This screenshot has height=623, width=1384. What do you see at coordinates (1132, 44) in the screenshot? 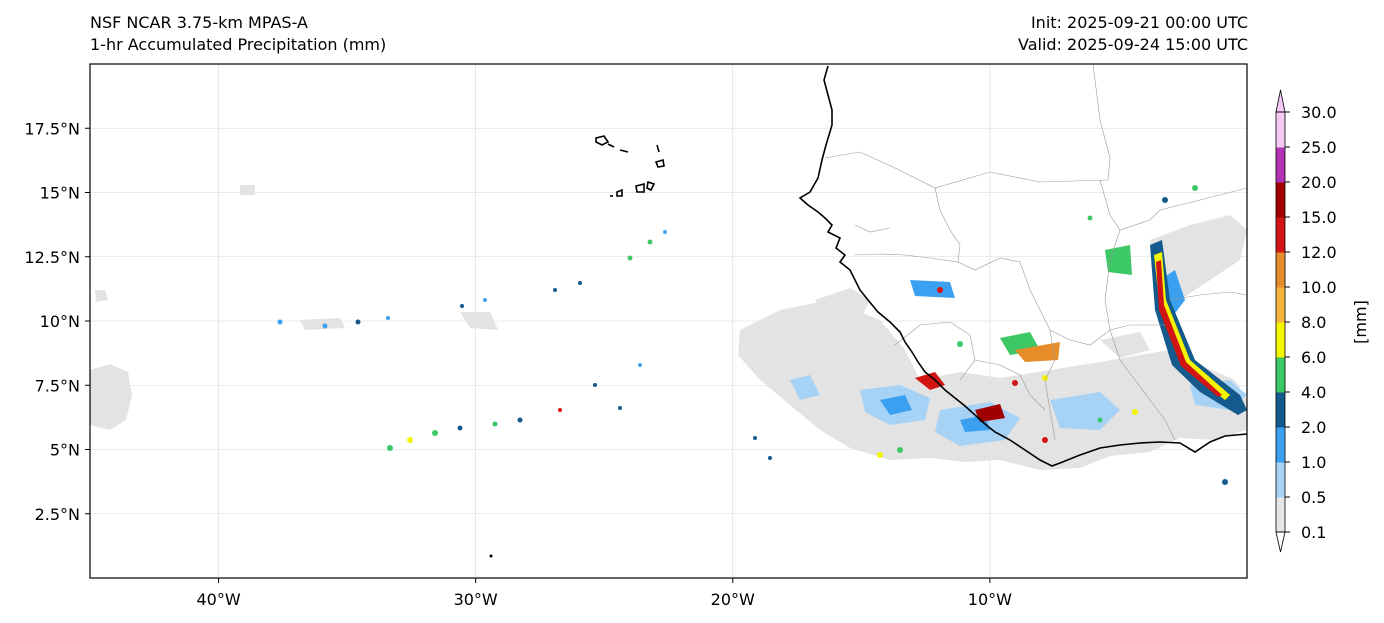
I see `valid-time: Valid: 2025-09-24 15:00 UTC` at bounding box center [1132, 44].